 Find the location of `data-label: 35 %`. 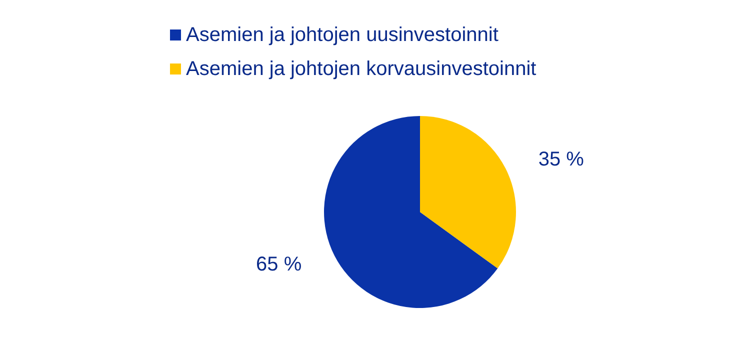

data-label: 35 % is located at coordinates (561, 159).